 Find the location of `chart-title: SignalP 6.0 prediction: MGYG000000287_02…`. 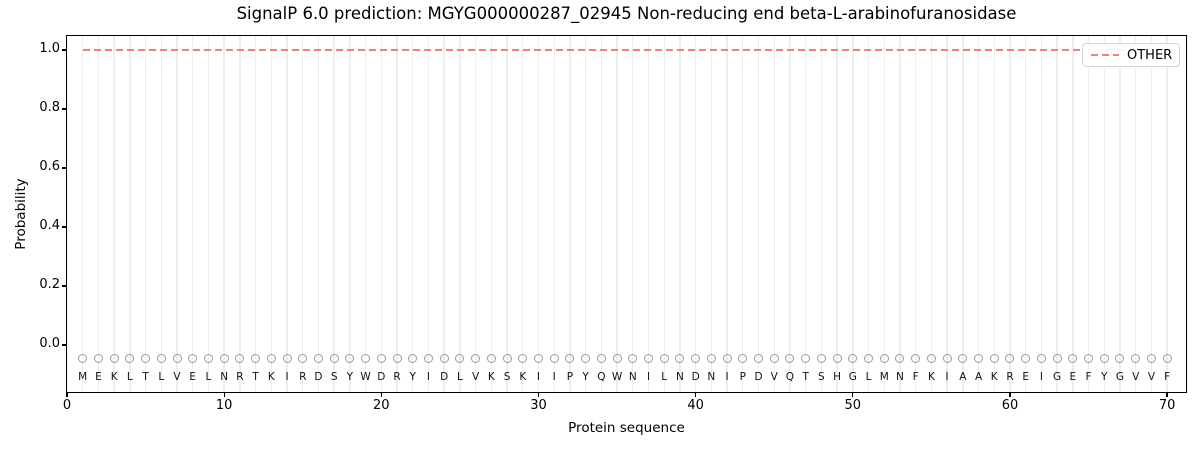

chart-title: SignalP 6.0 prediction: MGYG000000287_02… is located at coordinates (626, 13).